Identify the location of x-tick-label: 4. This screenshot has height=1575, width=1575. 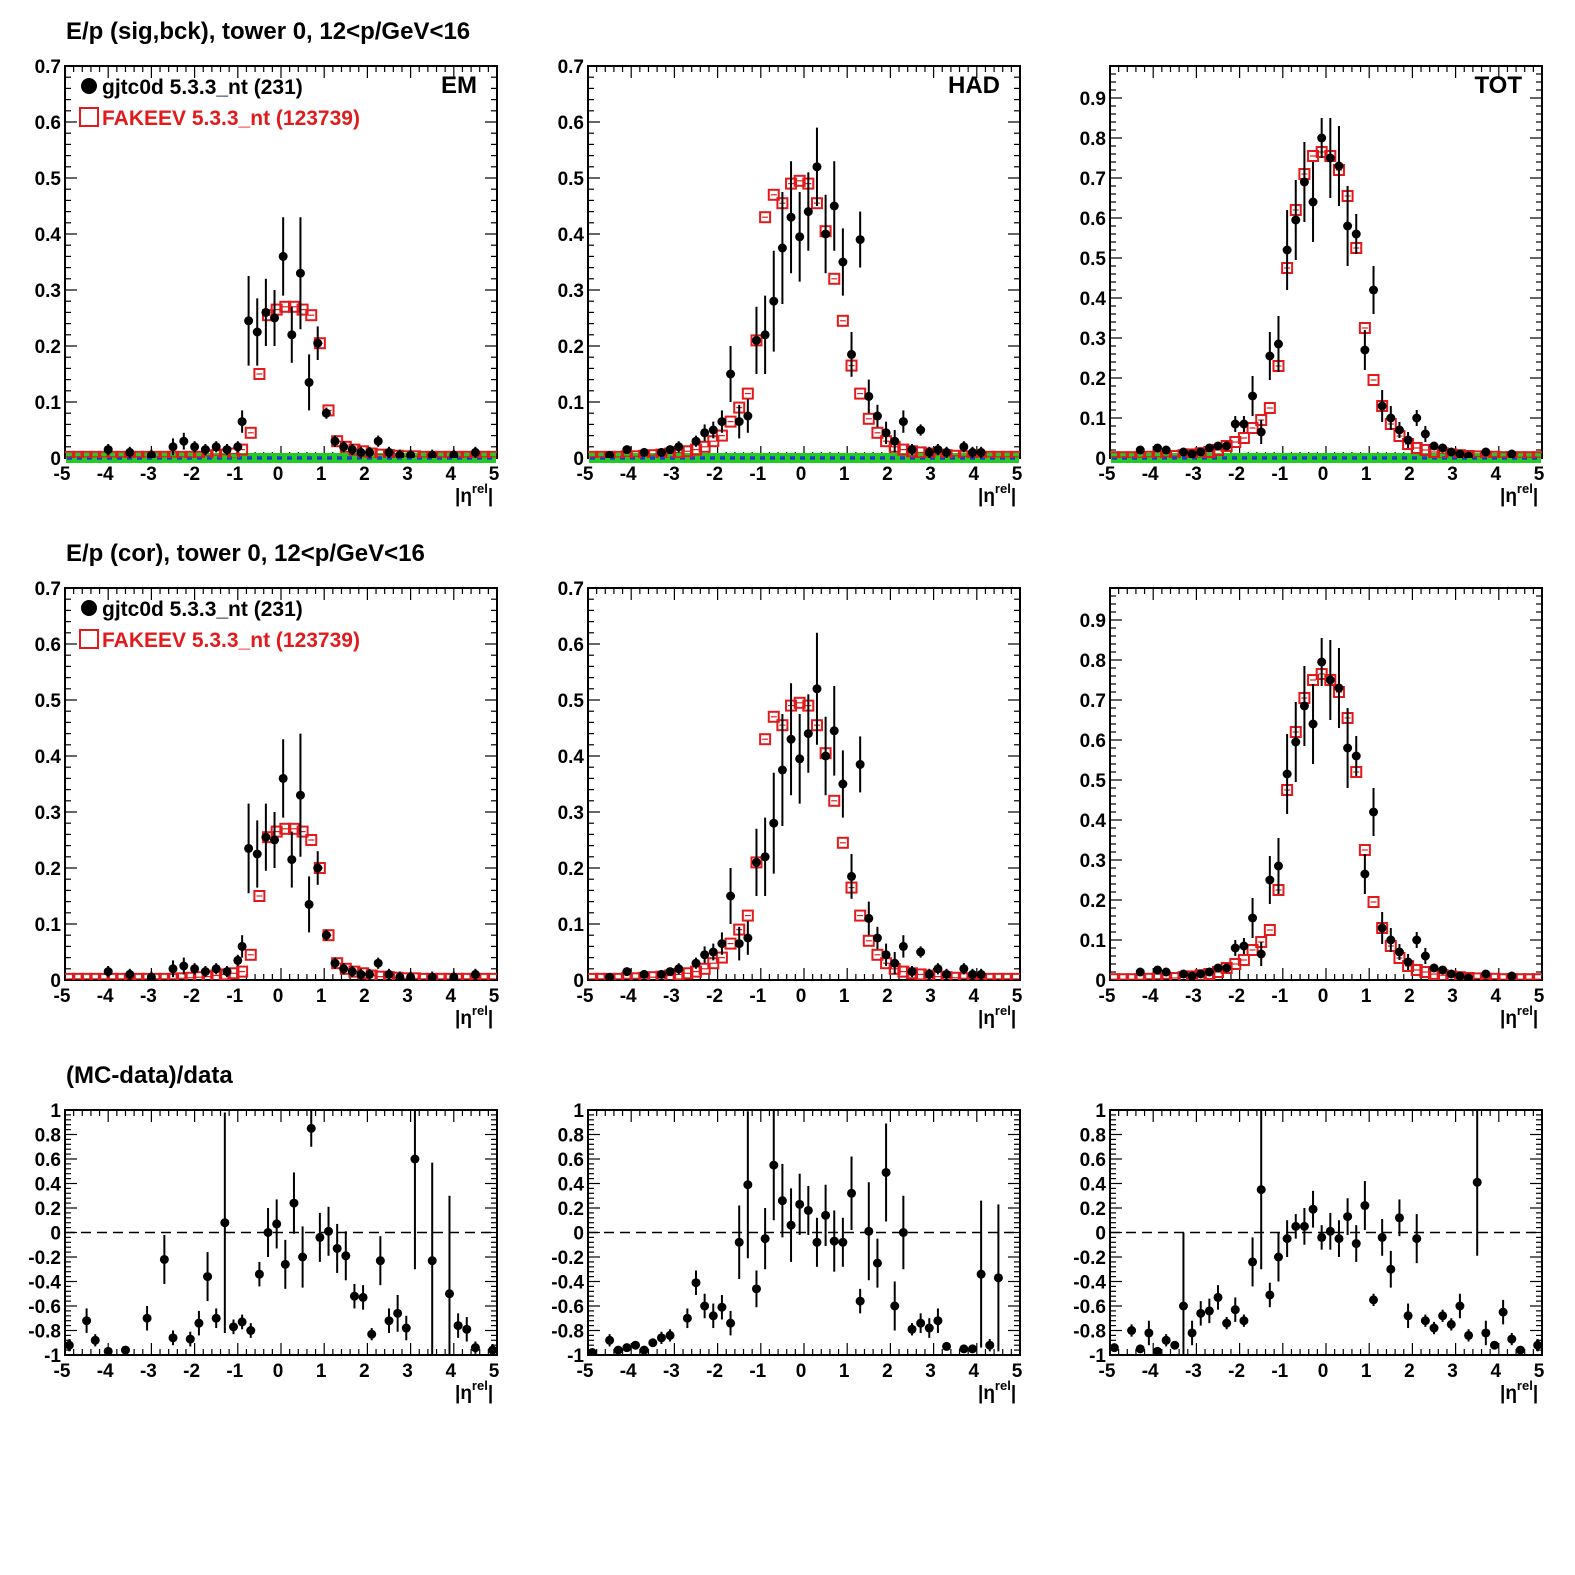
(451, 996).